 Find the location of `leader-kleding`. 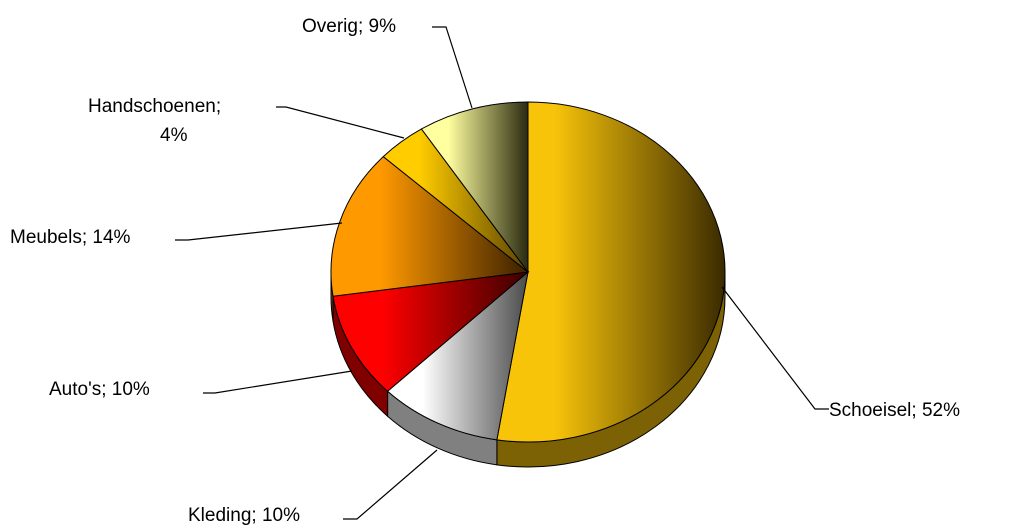

leader-kleding is located at coordinates (390, 484).